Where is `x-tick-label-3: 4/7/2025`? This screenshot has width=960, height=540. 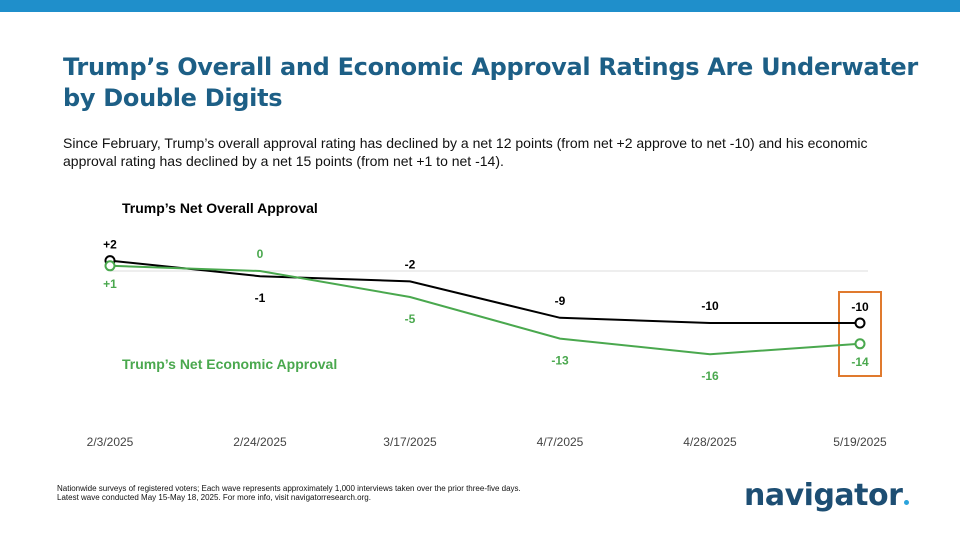 x-tick-label-3: 4/7/2025 is located at coordinates (560, 442).